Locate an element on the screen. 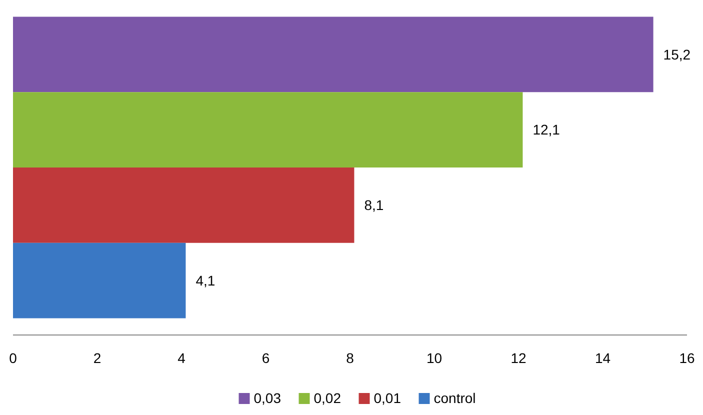  data-label: 4,1 is located at coordinates (206, 280).